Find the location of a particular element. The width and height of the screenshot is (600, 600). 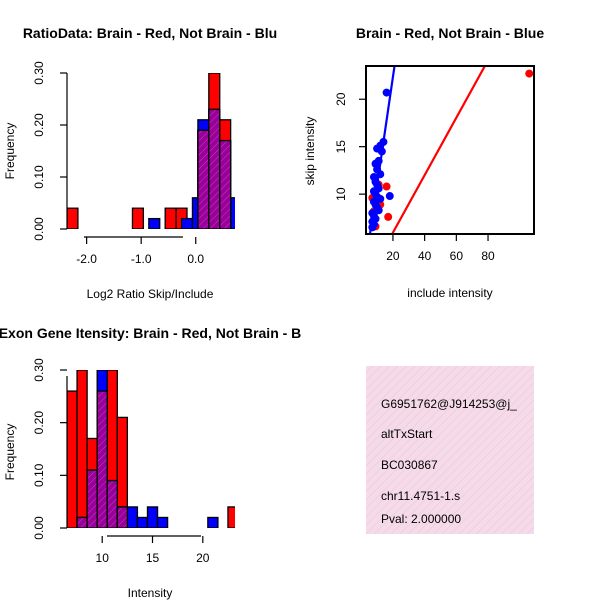

intensity-x-ticks: 10 15 20 is located at coordinates (153, 550).